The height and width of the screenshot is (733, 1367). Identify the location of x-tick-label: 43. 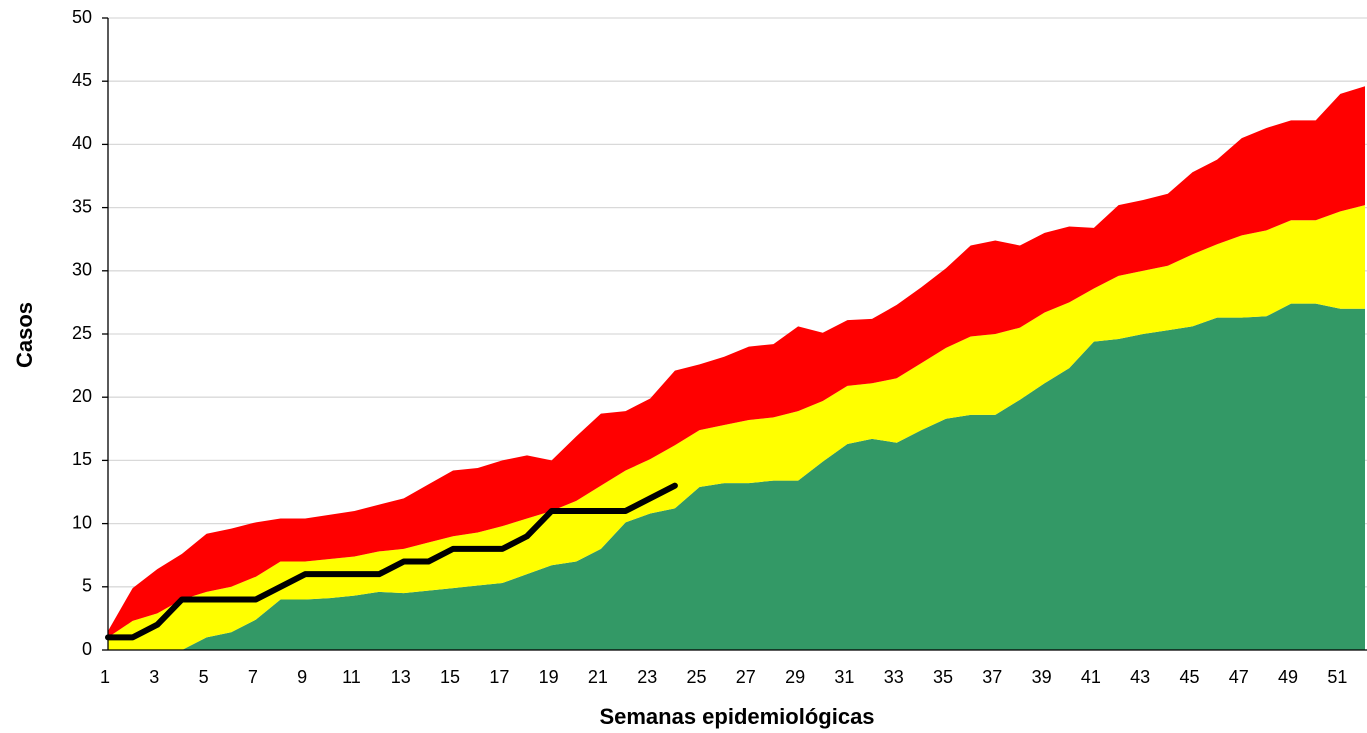
(1140, 677).